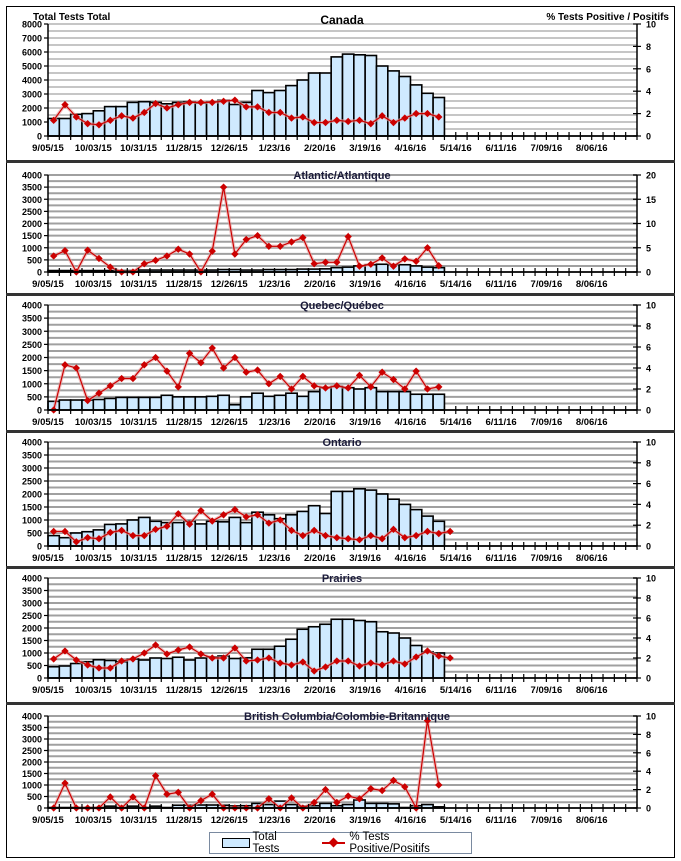  What do you see at coordinates (32, 306) in the screenshot?
I see `y-tick-label-left: 4000` at bounding box center [32, 306].